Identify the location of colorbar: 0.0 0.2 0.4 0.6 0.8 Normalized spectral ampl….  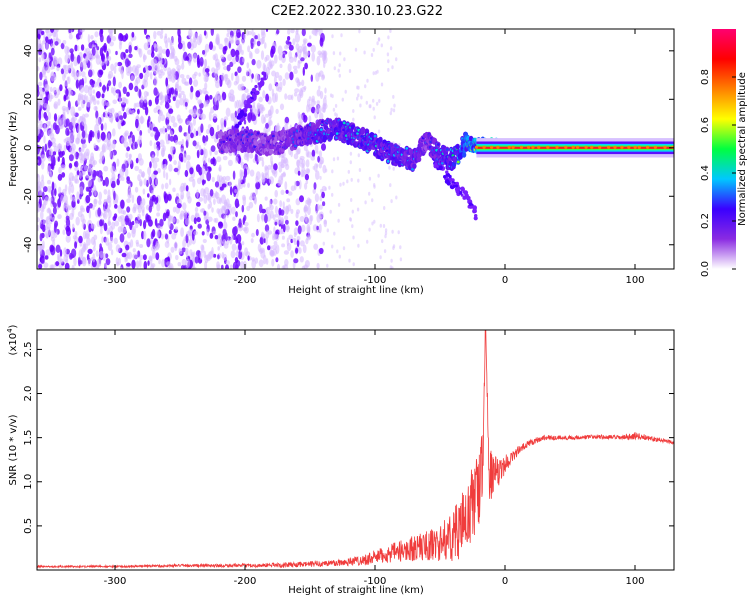
(724, 153).